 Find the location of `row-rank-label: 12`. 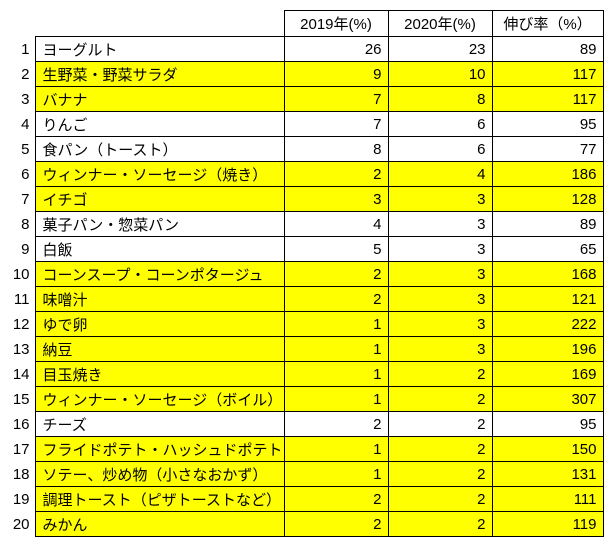

row-rank-label: 12 is located at coordinates (21, 324).